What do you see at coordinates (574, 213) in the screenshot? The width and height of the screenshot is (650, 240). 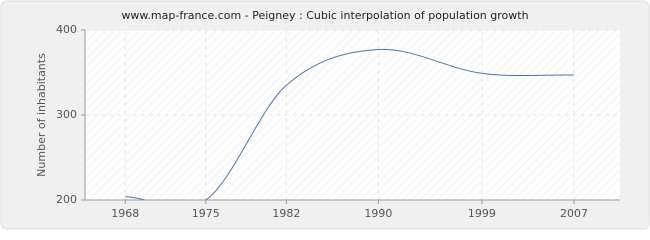 I see `x-tick-label: 2007` at bounding box center [574, 213].